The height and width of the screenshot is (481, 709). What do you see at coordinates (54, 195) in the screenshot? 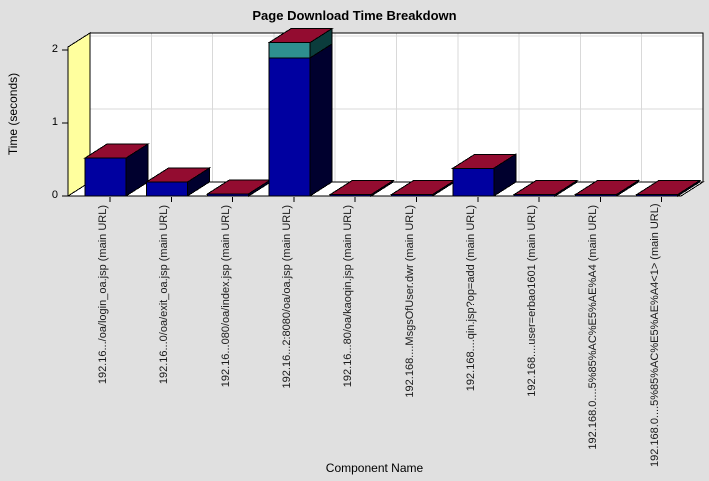
I see `y-tick-label: 0` at bounding box center [54, 195].